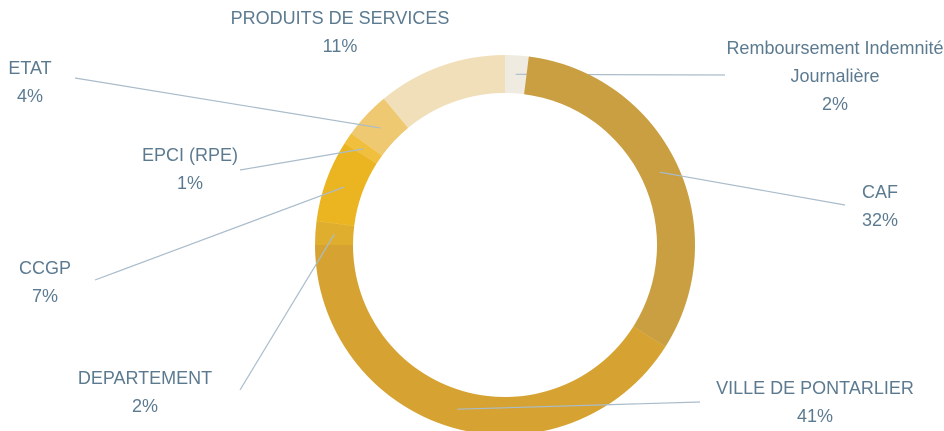 This screenshot has width=944, height=431. Describe the element at coordinates (190, 155) in the screenshot. I see `category-label: EPCI (RPE)` at that location.